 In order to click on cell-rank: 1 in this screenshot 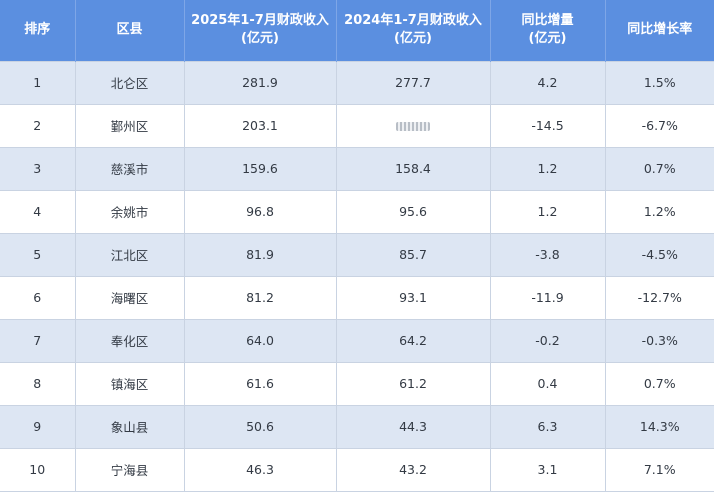, I will do `click(38, 82)`.